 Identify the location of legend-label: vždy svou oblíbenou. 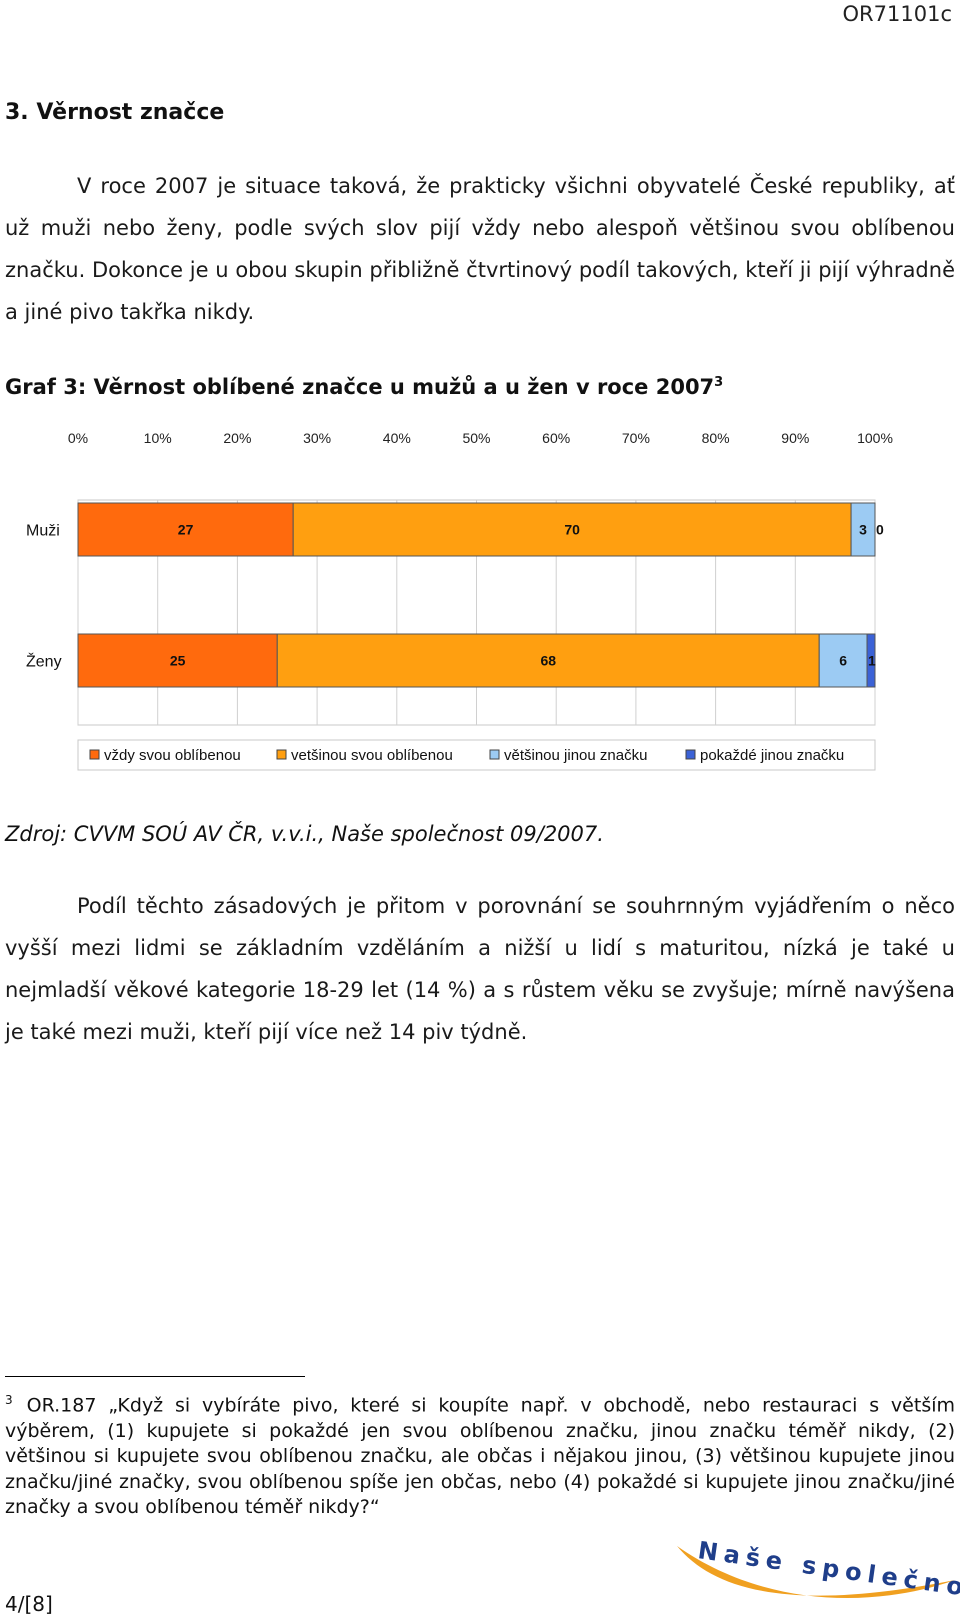
(172, 755).